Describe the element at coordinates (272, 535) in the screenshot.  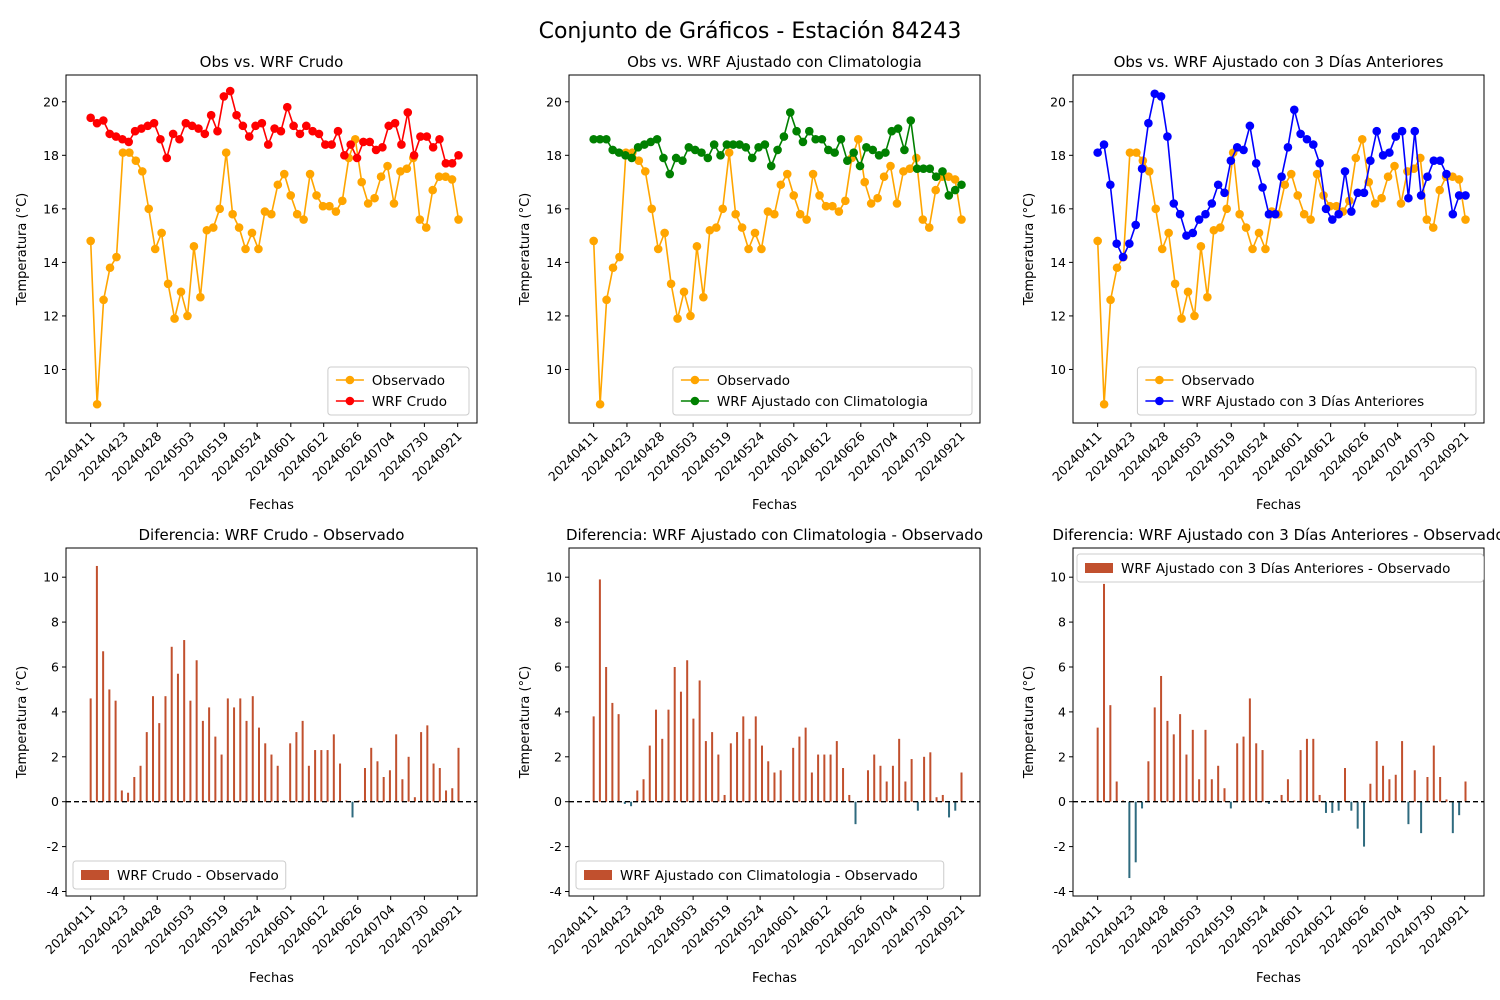
I see `chart-title: Diferencia: WRF Crudo - Observado` at that location.